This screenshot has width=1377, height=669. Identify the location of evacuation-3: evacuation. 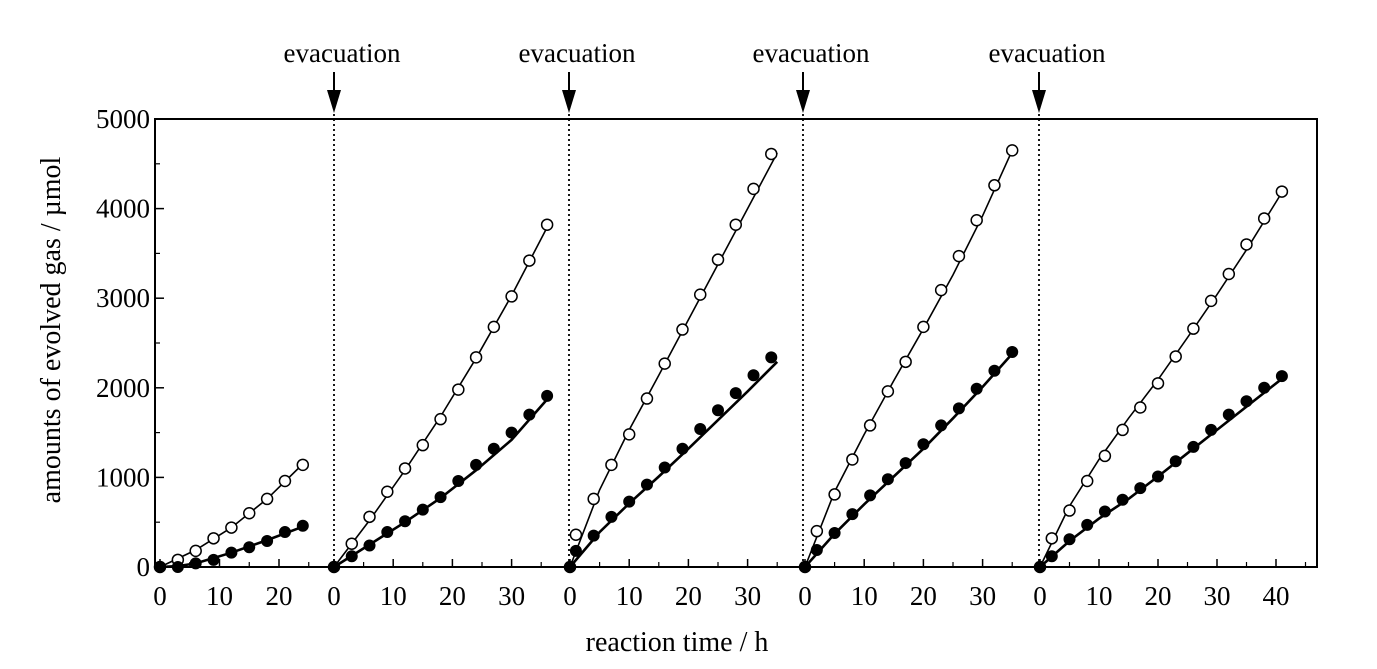
(811, 302).